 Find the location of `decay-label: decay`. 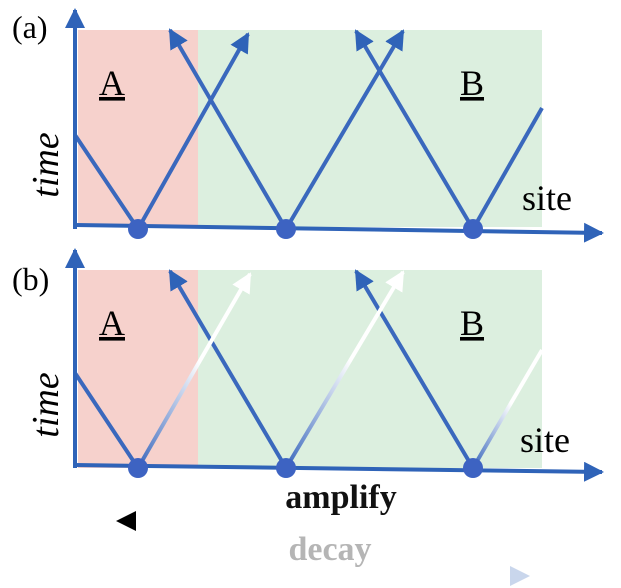

decay-label: decay is located at coordinates (329, 549).